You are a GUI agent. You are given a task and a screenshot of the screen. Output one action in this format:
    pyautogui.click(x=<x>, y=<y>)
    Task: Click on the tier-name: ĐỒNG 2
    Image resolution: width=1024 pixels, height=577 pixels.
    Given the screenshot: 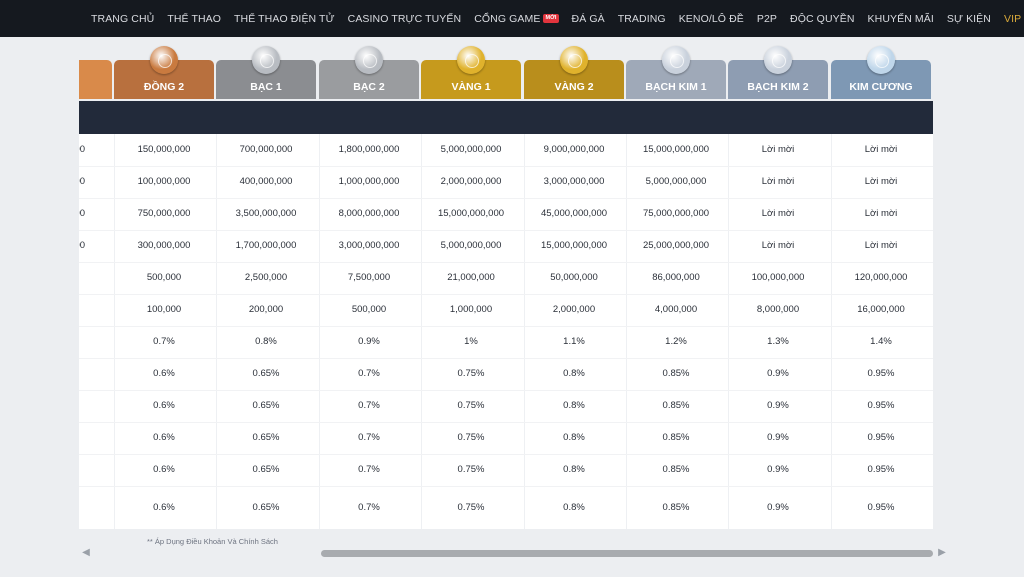 What is the action you would take?
    pyautogui.click(x=164, y=87)
    